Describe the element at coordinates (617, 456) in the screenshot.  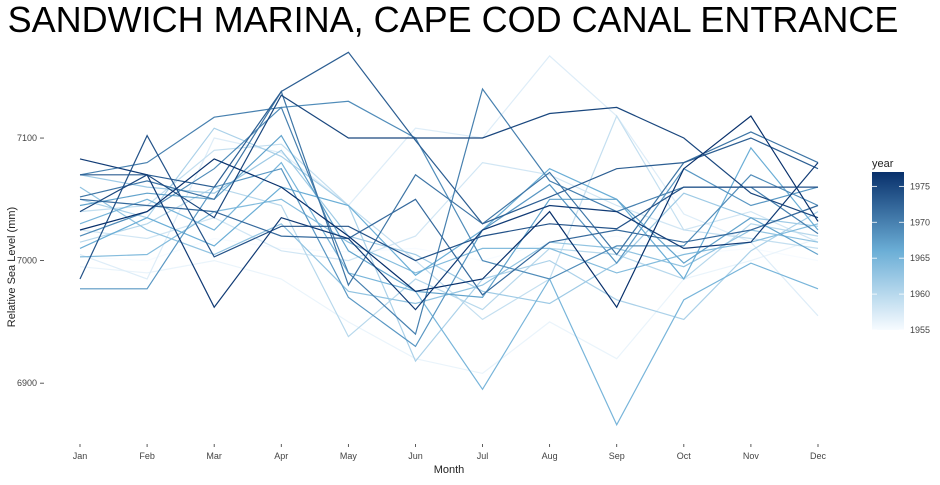
I see `x-tick-label: Sep` at that location.